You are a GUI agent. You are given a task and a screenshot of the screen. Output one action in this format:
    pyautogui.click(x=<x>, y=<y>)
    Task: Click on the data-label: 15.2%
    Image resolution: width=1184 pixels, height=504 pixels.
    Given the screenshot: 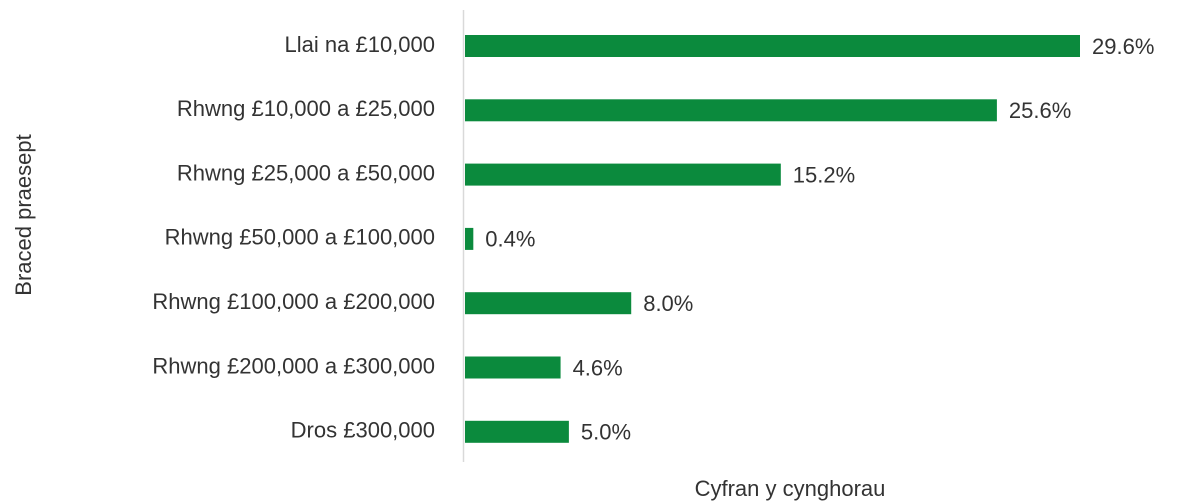 What is the action you would take?
    pyautogui.click(x=824, y=174)
    